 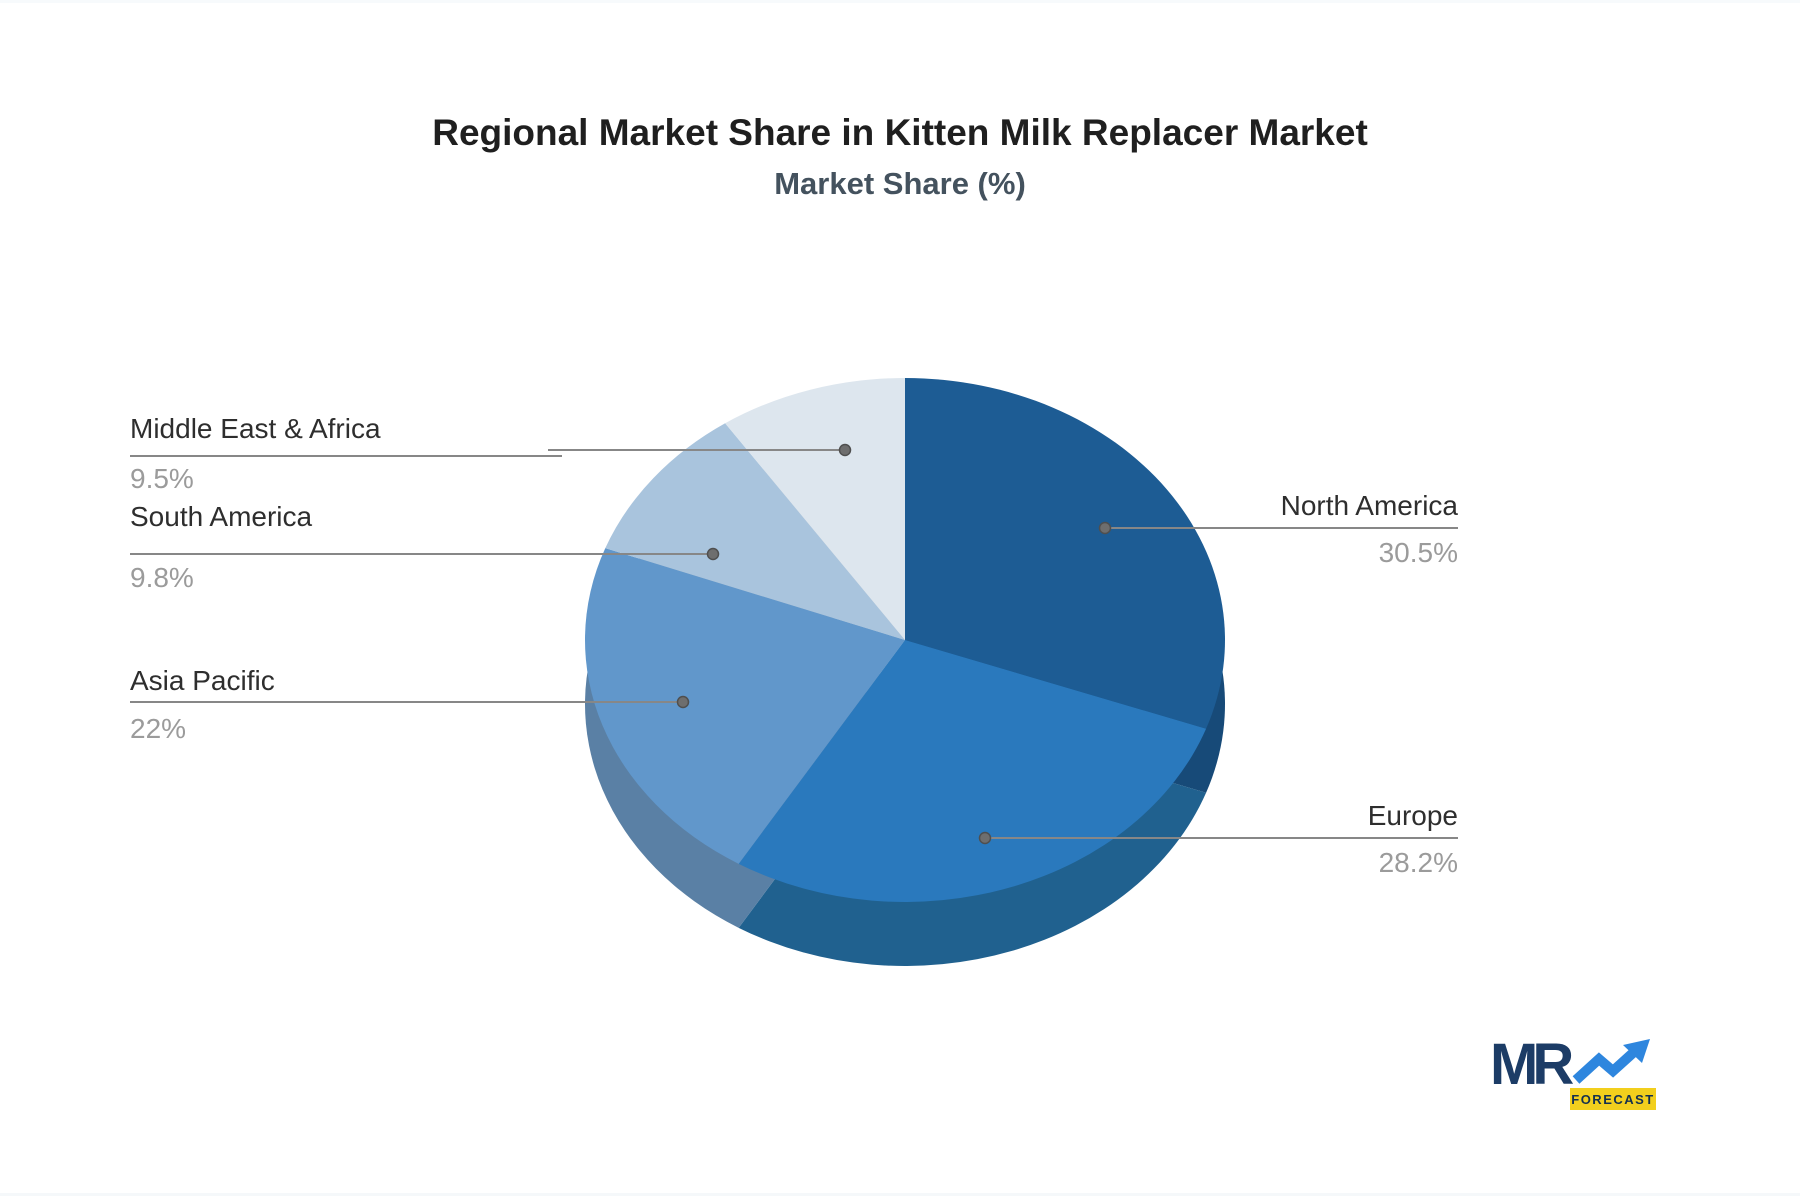 I want to click on logo-forecast-tag: FORECAST, so click(x=1613, y=1099).